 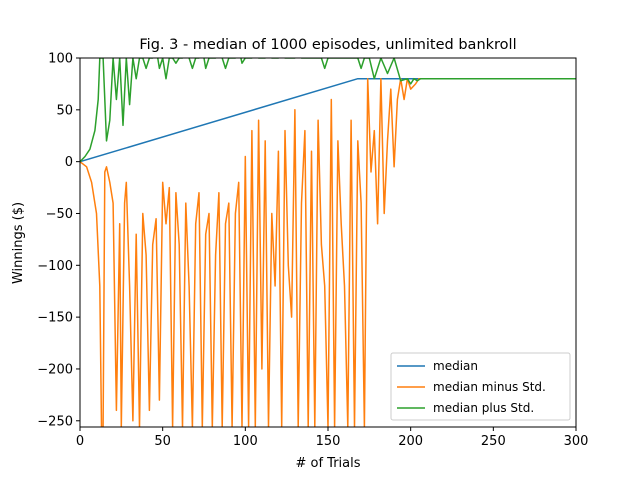 I want to click on legend-label-1: median, so click(x=455, y=366).